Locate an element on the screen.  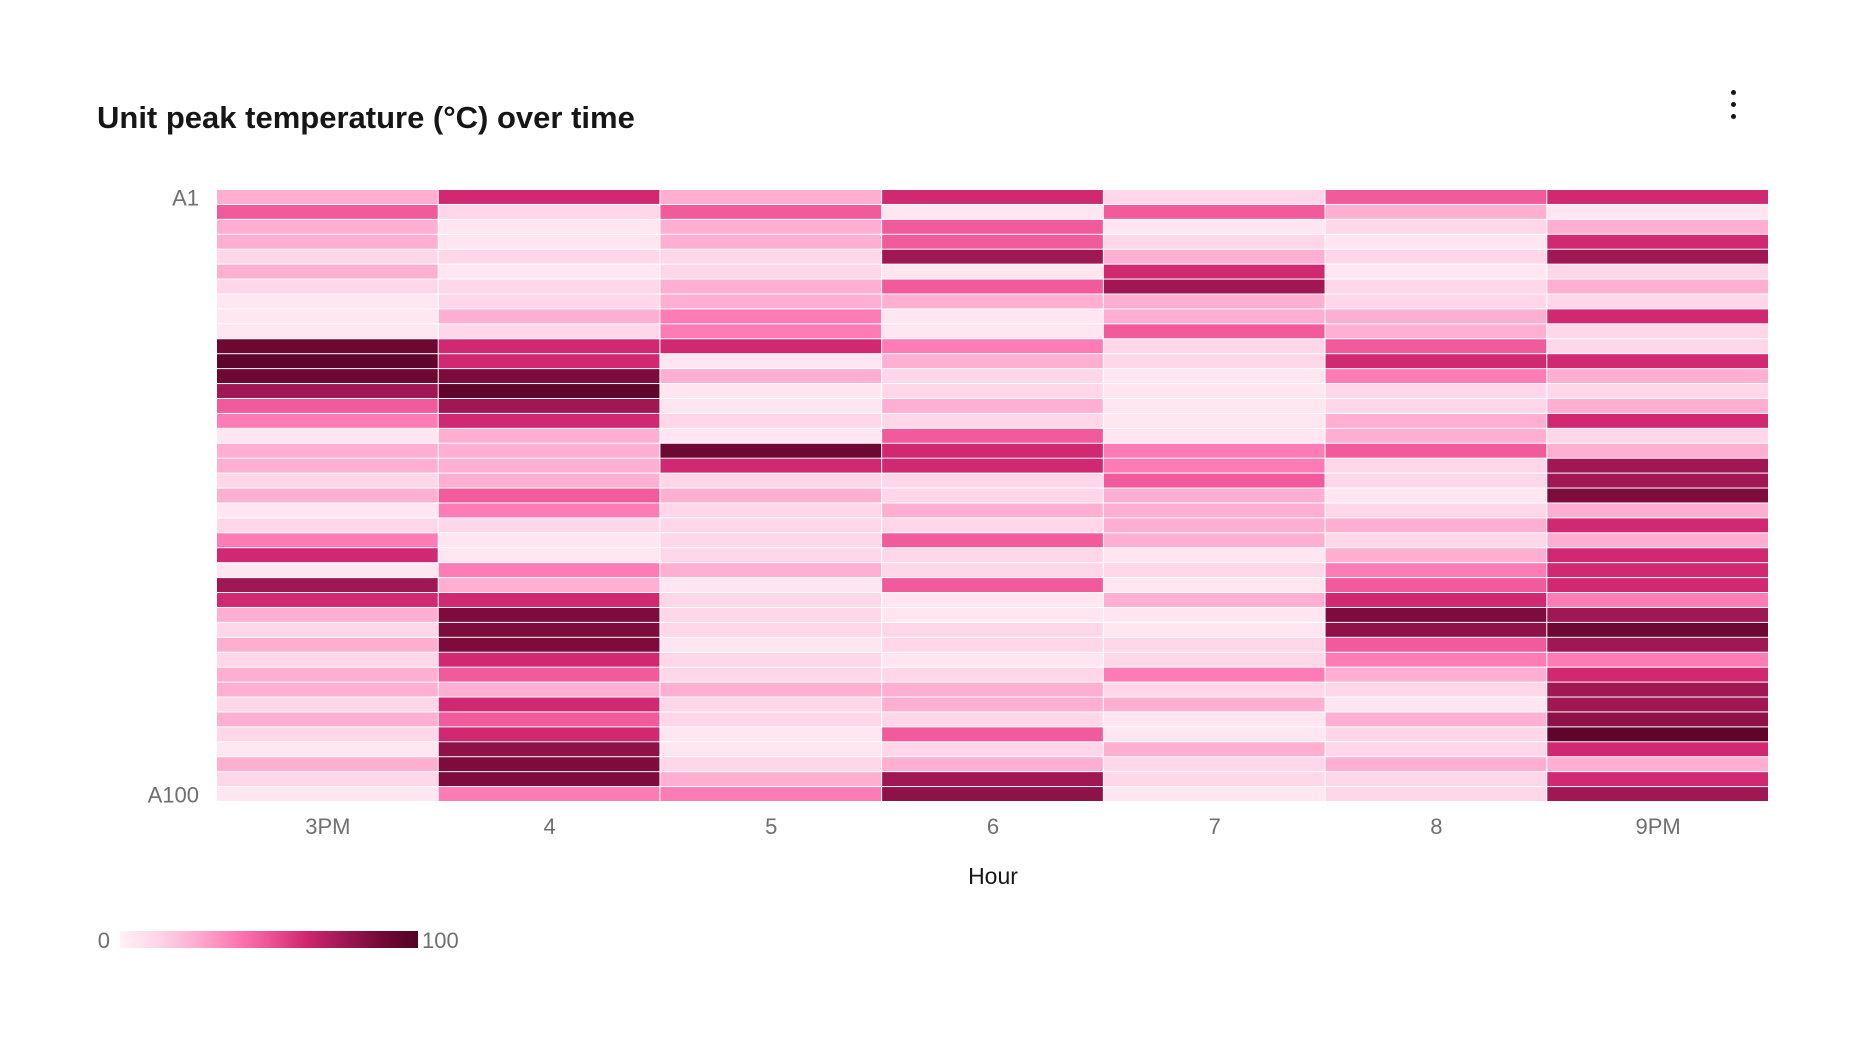
x-tick-label: 9PM is located at coordinates (1657, 826).